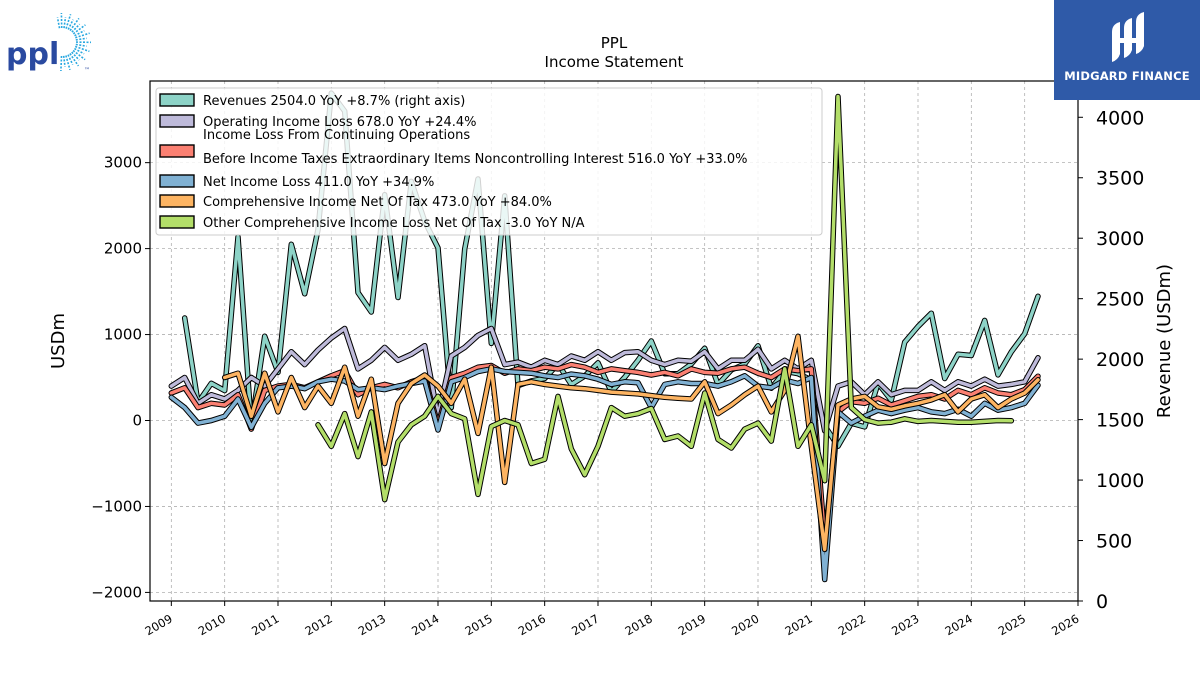  What do you see at coordinates (1114, 542) in the screenshot?
I see `y2-tick-label: 500` at bounding box center [1114, 542].